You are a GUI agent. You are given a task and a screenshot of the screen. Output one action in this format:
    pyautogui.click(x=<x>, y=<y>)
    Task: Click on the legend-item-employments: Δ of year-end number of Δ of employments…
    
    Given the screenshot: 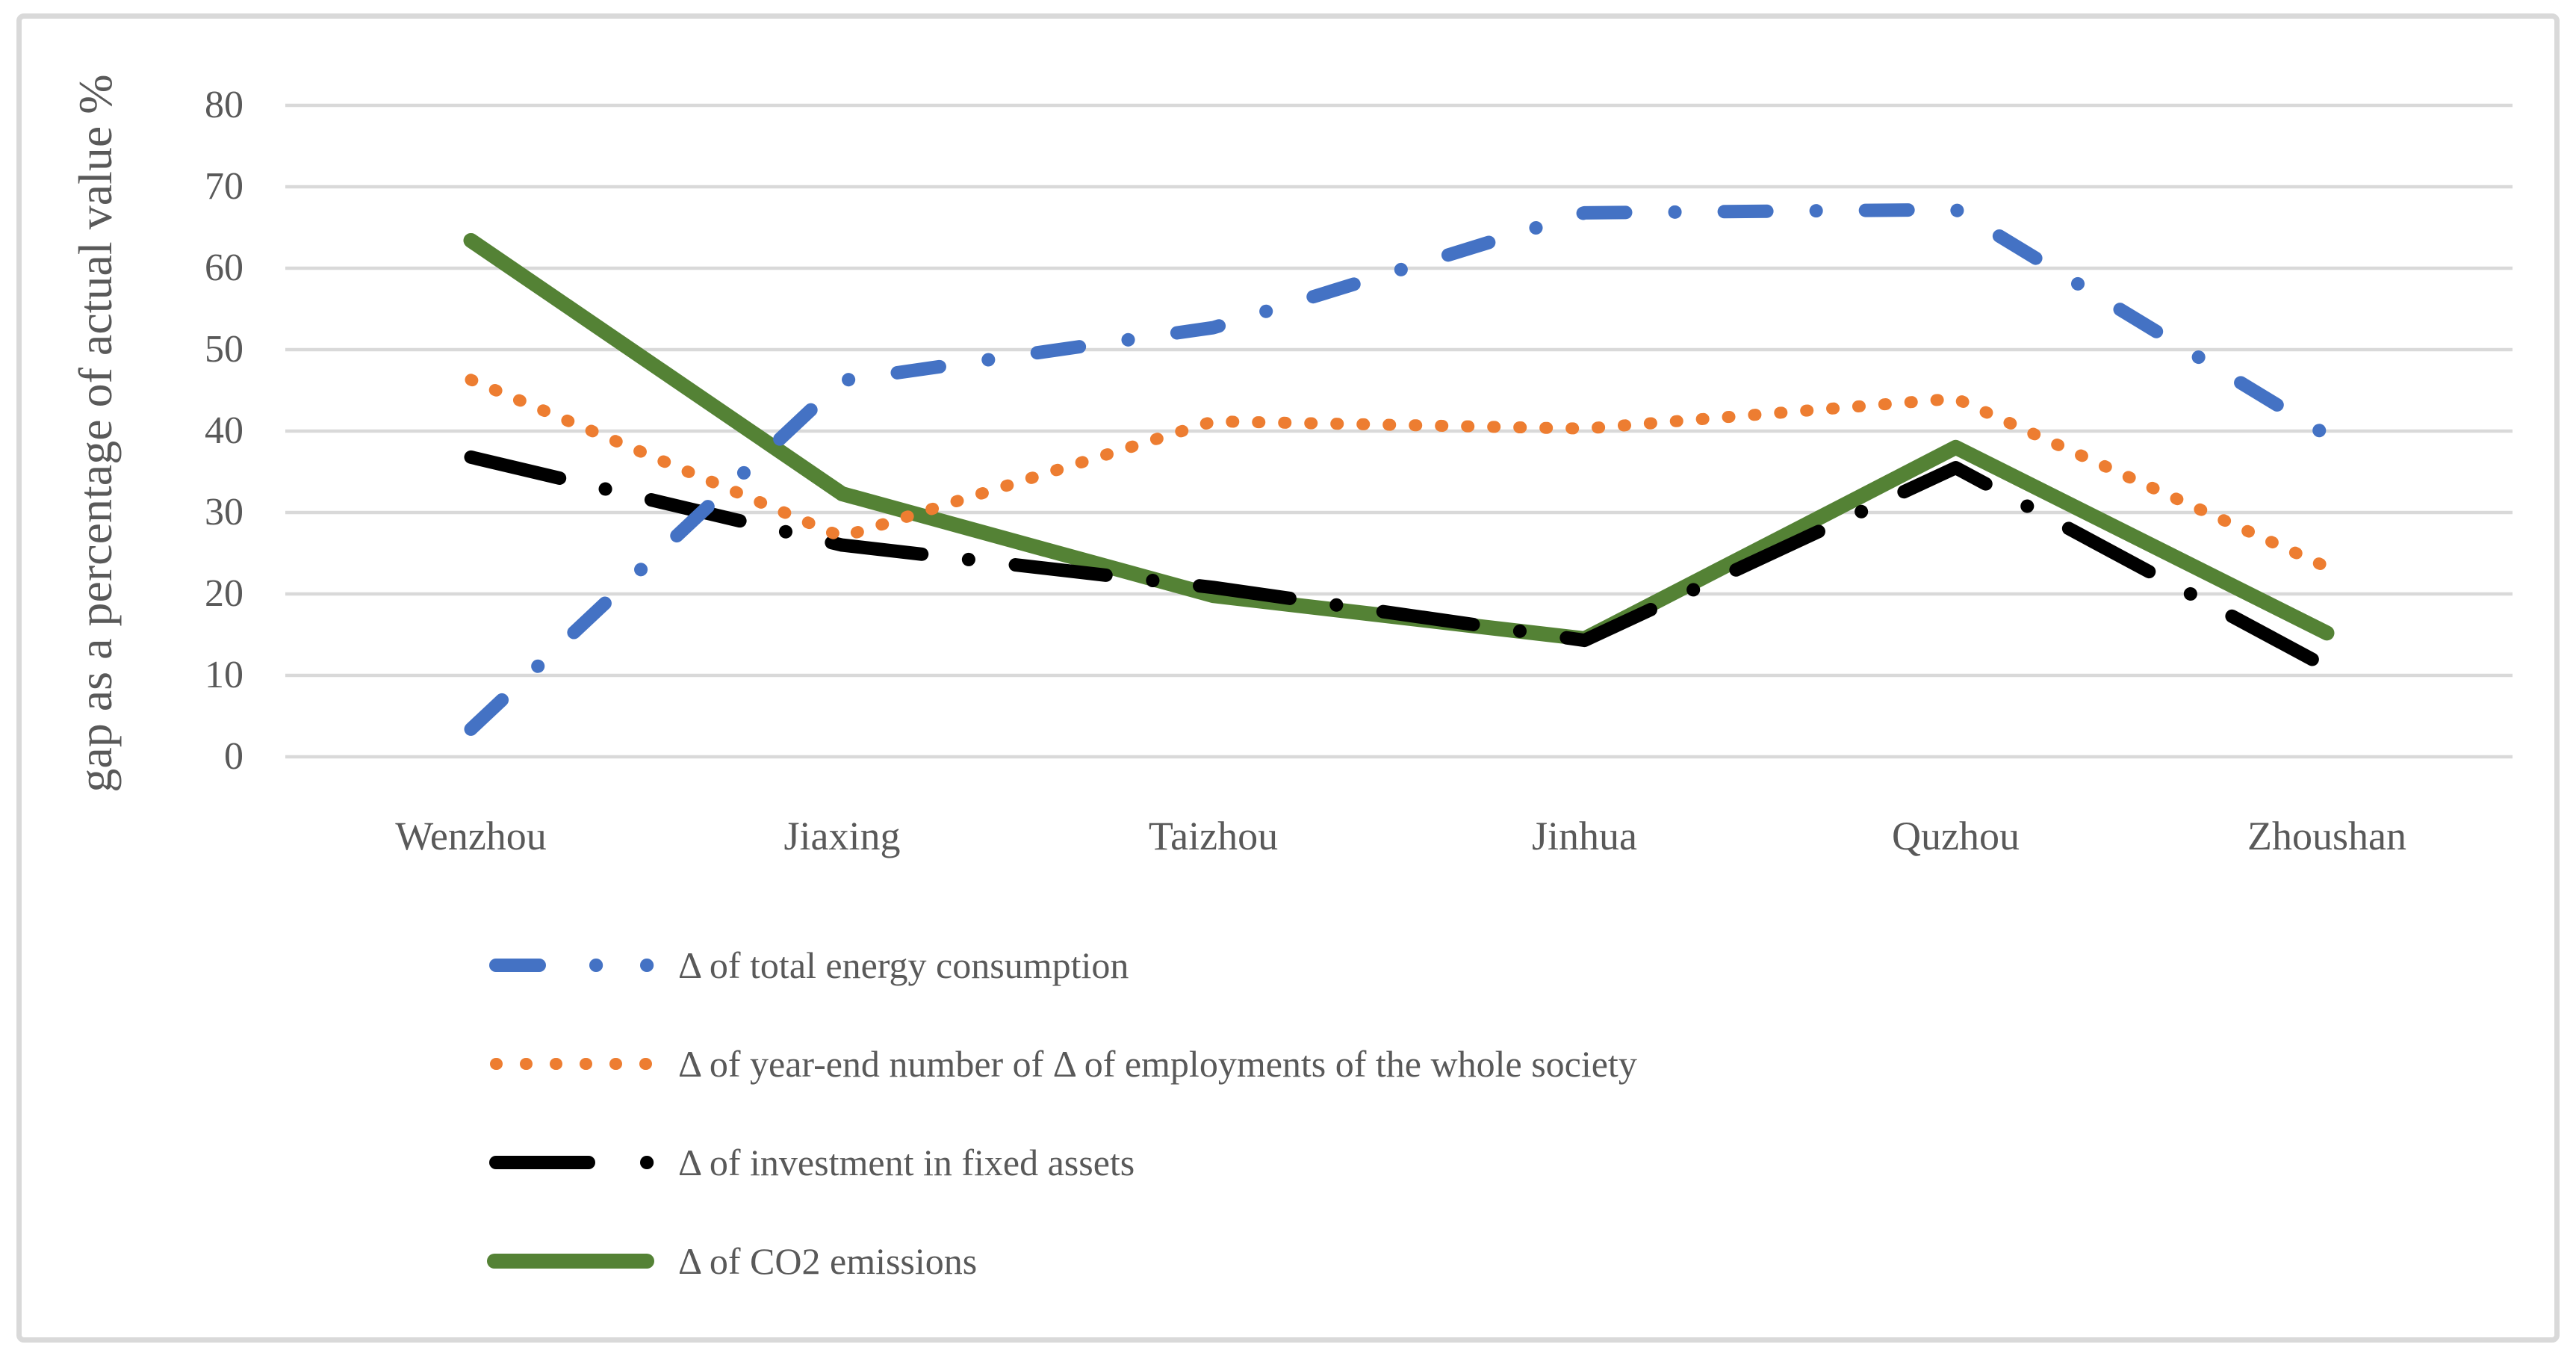 What is the action you would take?
    pyautogui.click(x=1060, y=1063)
    